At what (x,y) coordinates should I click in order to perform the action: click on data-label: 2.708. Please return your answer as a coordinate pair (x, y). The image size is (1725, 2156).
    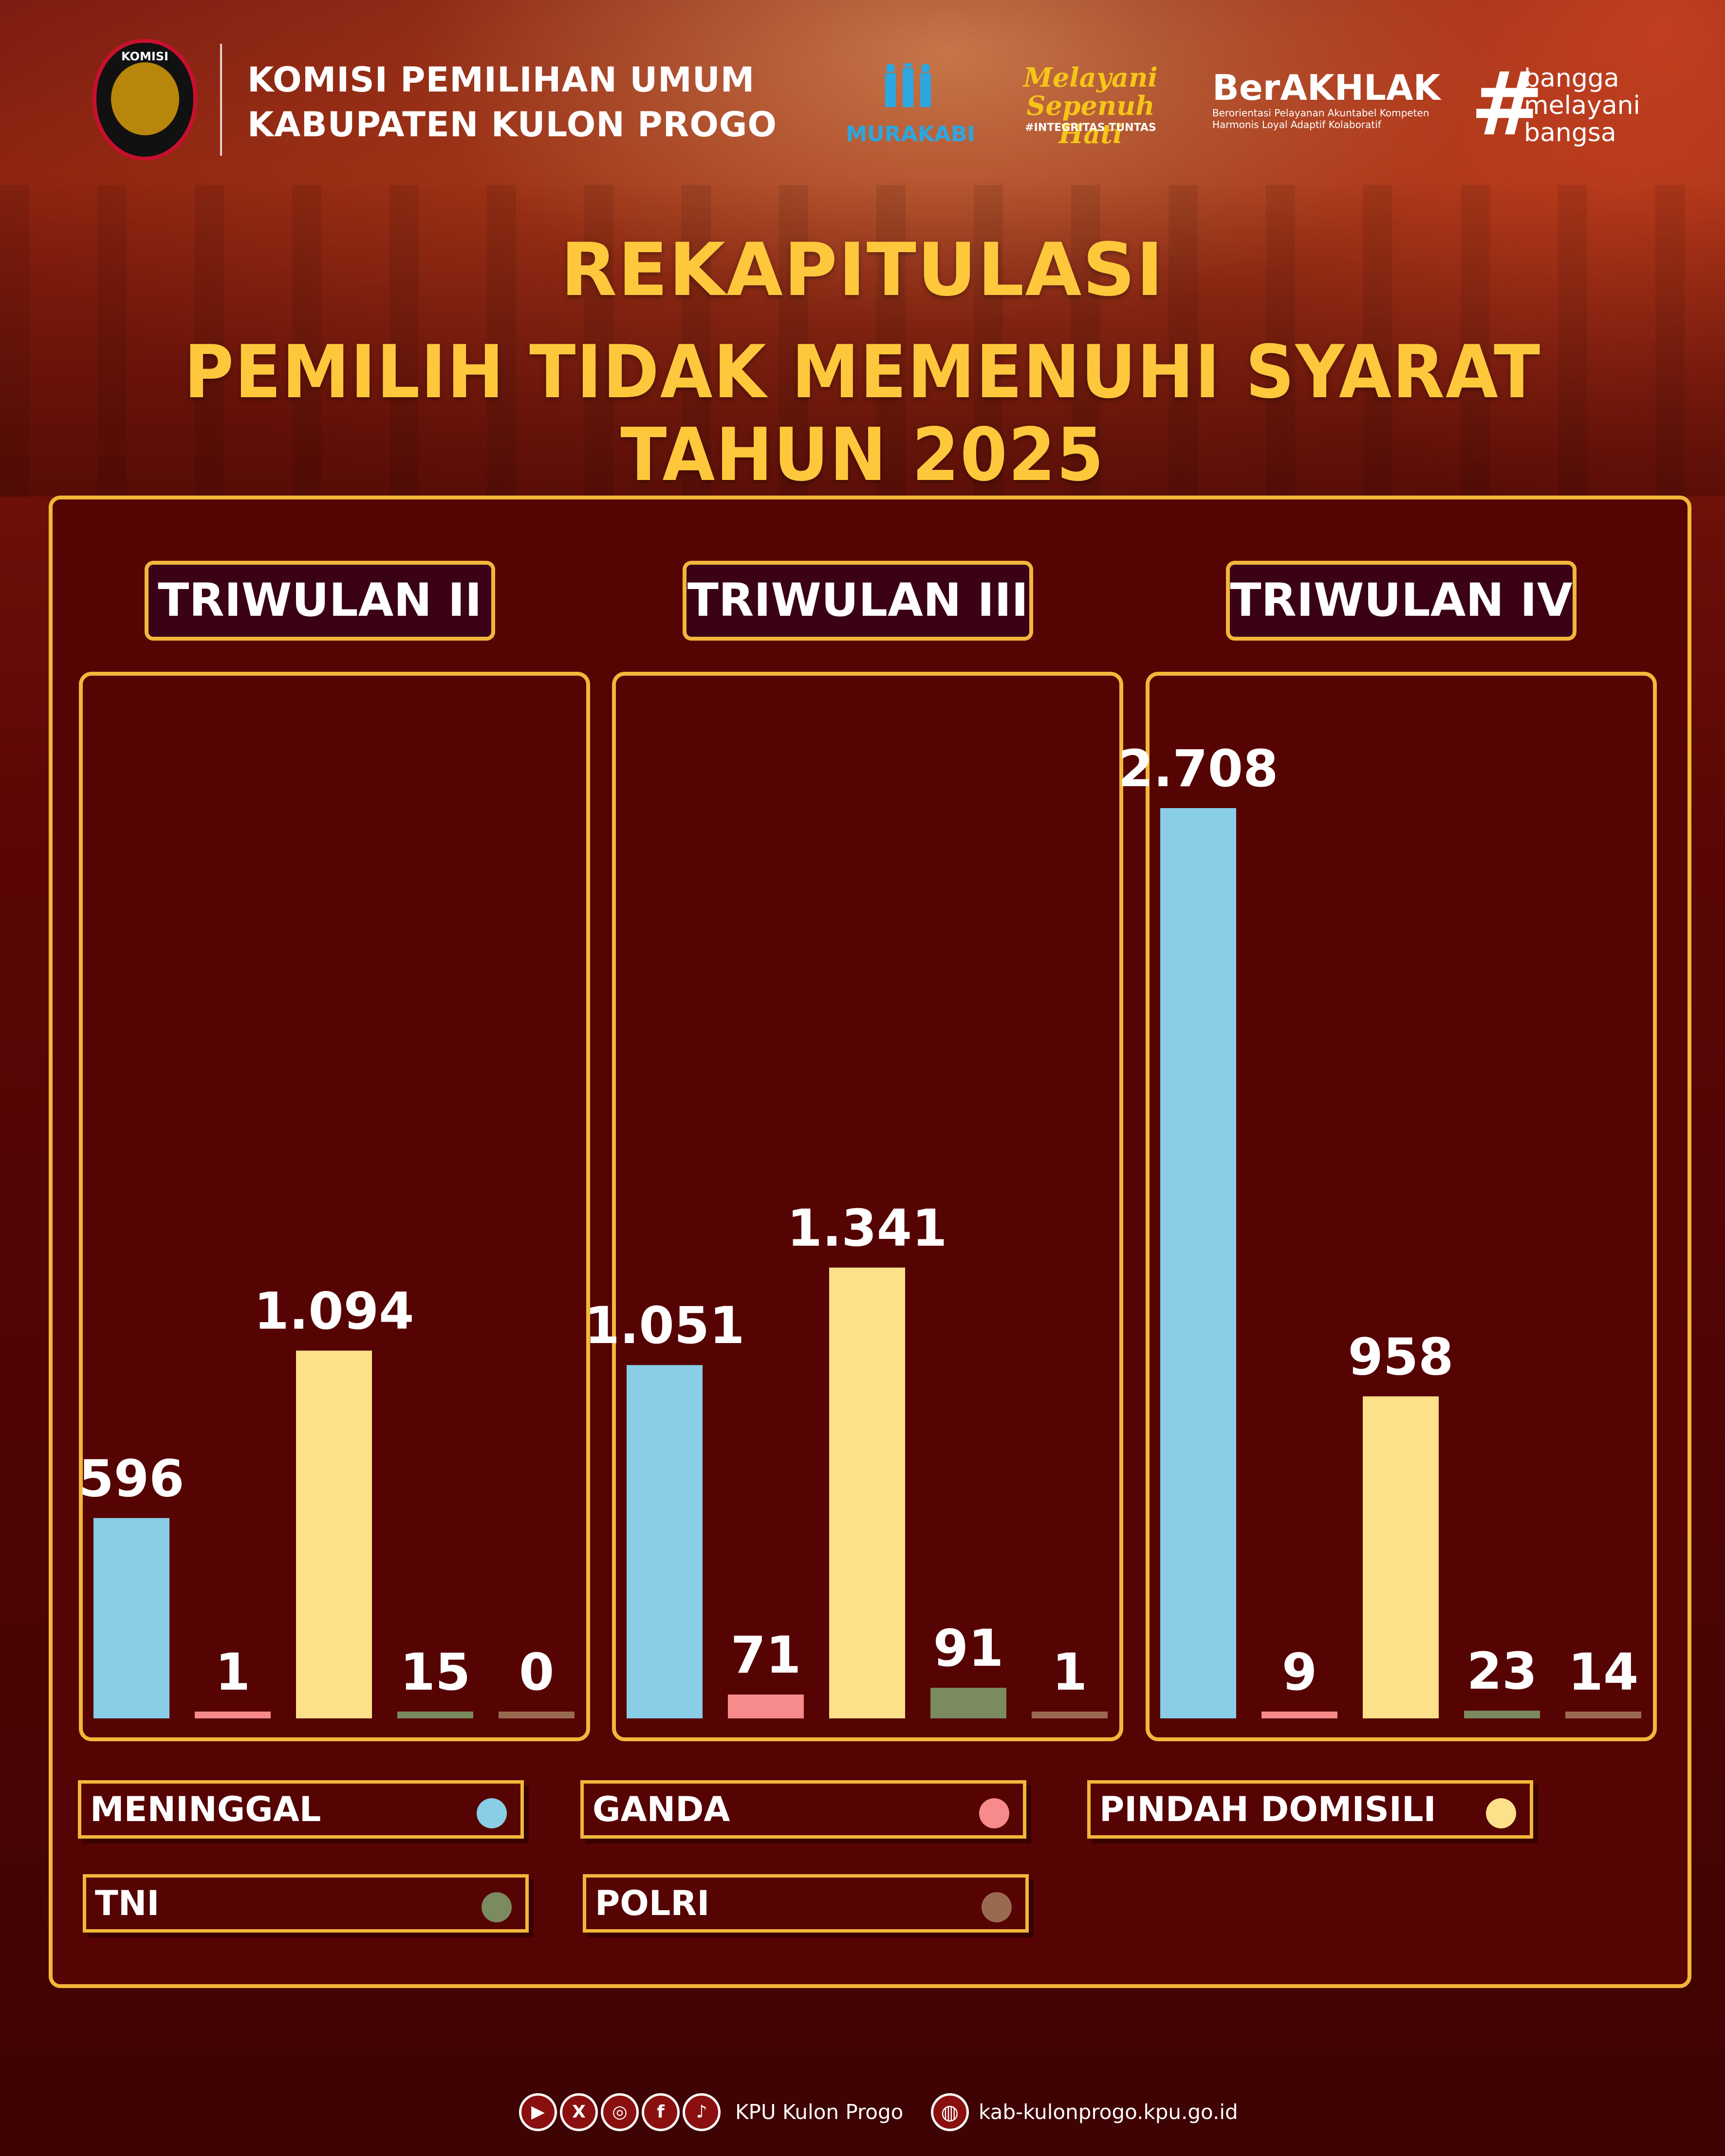
    Looking at the image, I should click on (1198, 768).